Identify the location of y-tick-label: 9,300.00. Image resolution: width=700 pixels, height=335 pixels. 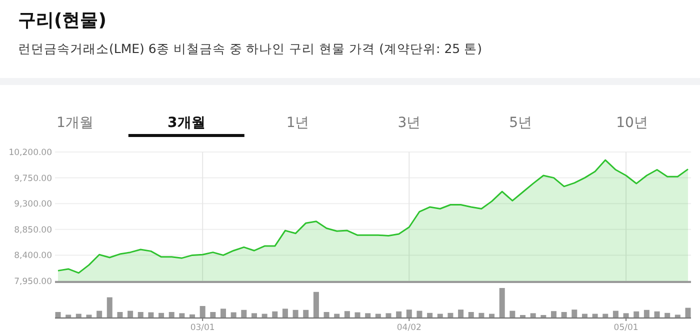
(33, 205).